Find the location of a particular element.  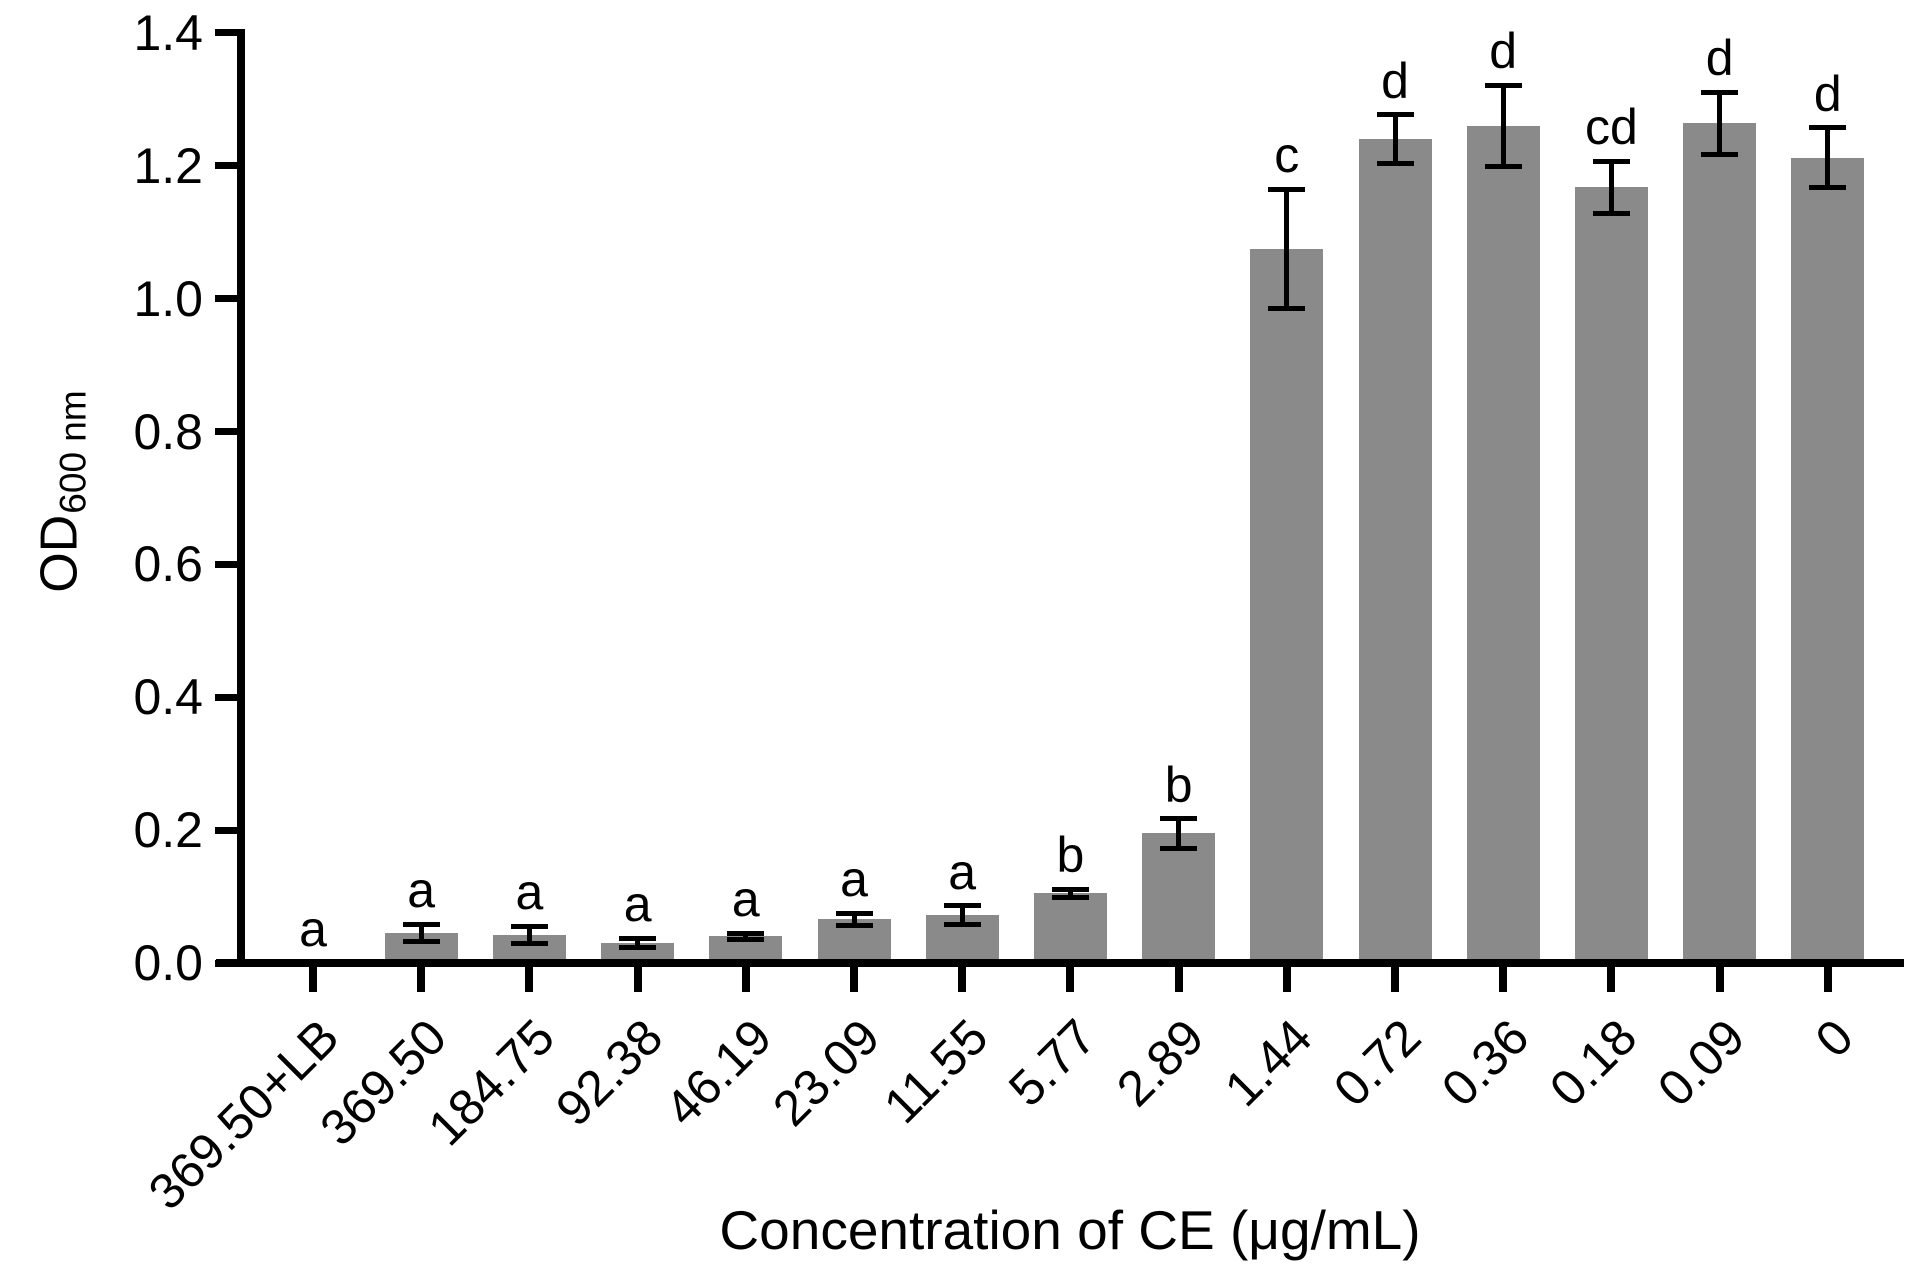

error-cap-top-92.38 is located at coordinates (638, 938).